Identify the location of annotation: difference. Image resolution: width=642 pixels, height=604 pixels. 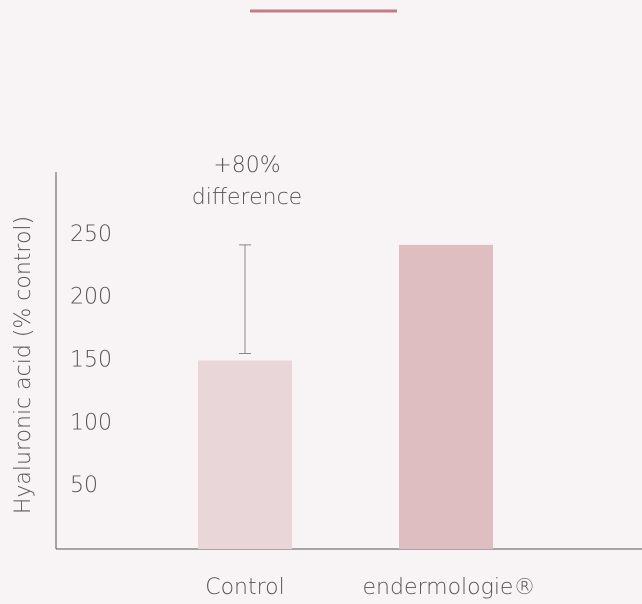
(247, 197).